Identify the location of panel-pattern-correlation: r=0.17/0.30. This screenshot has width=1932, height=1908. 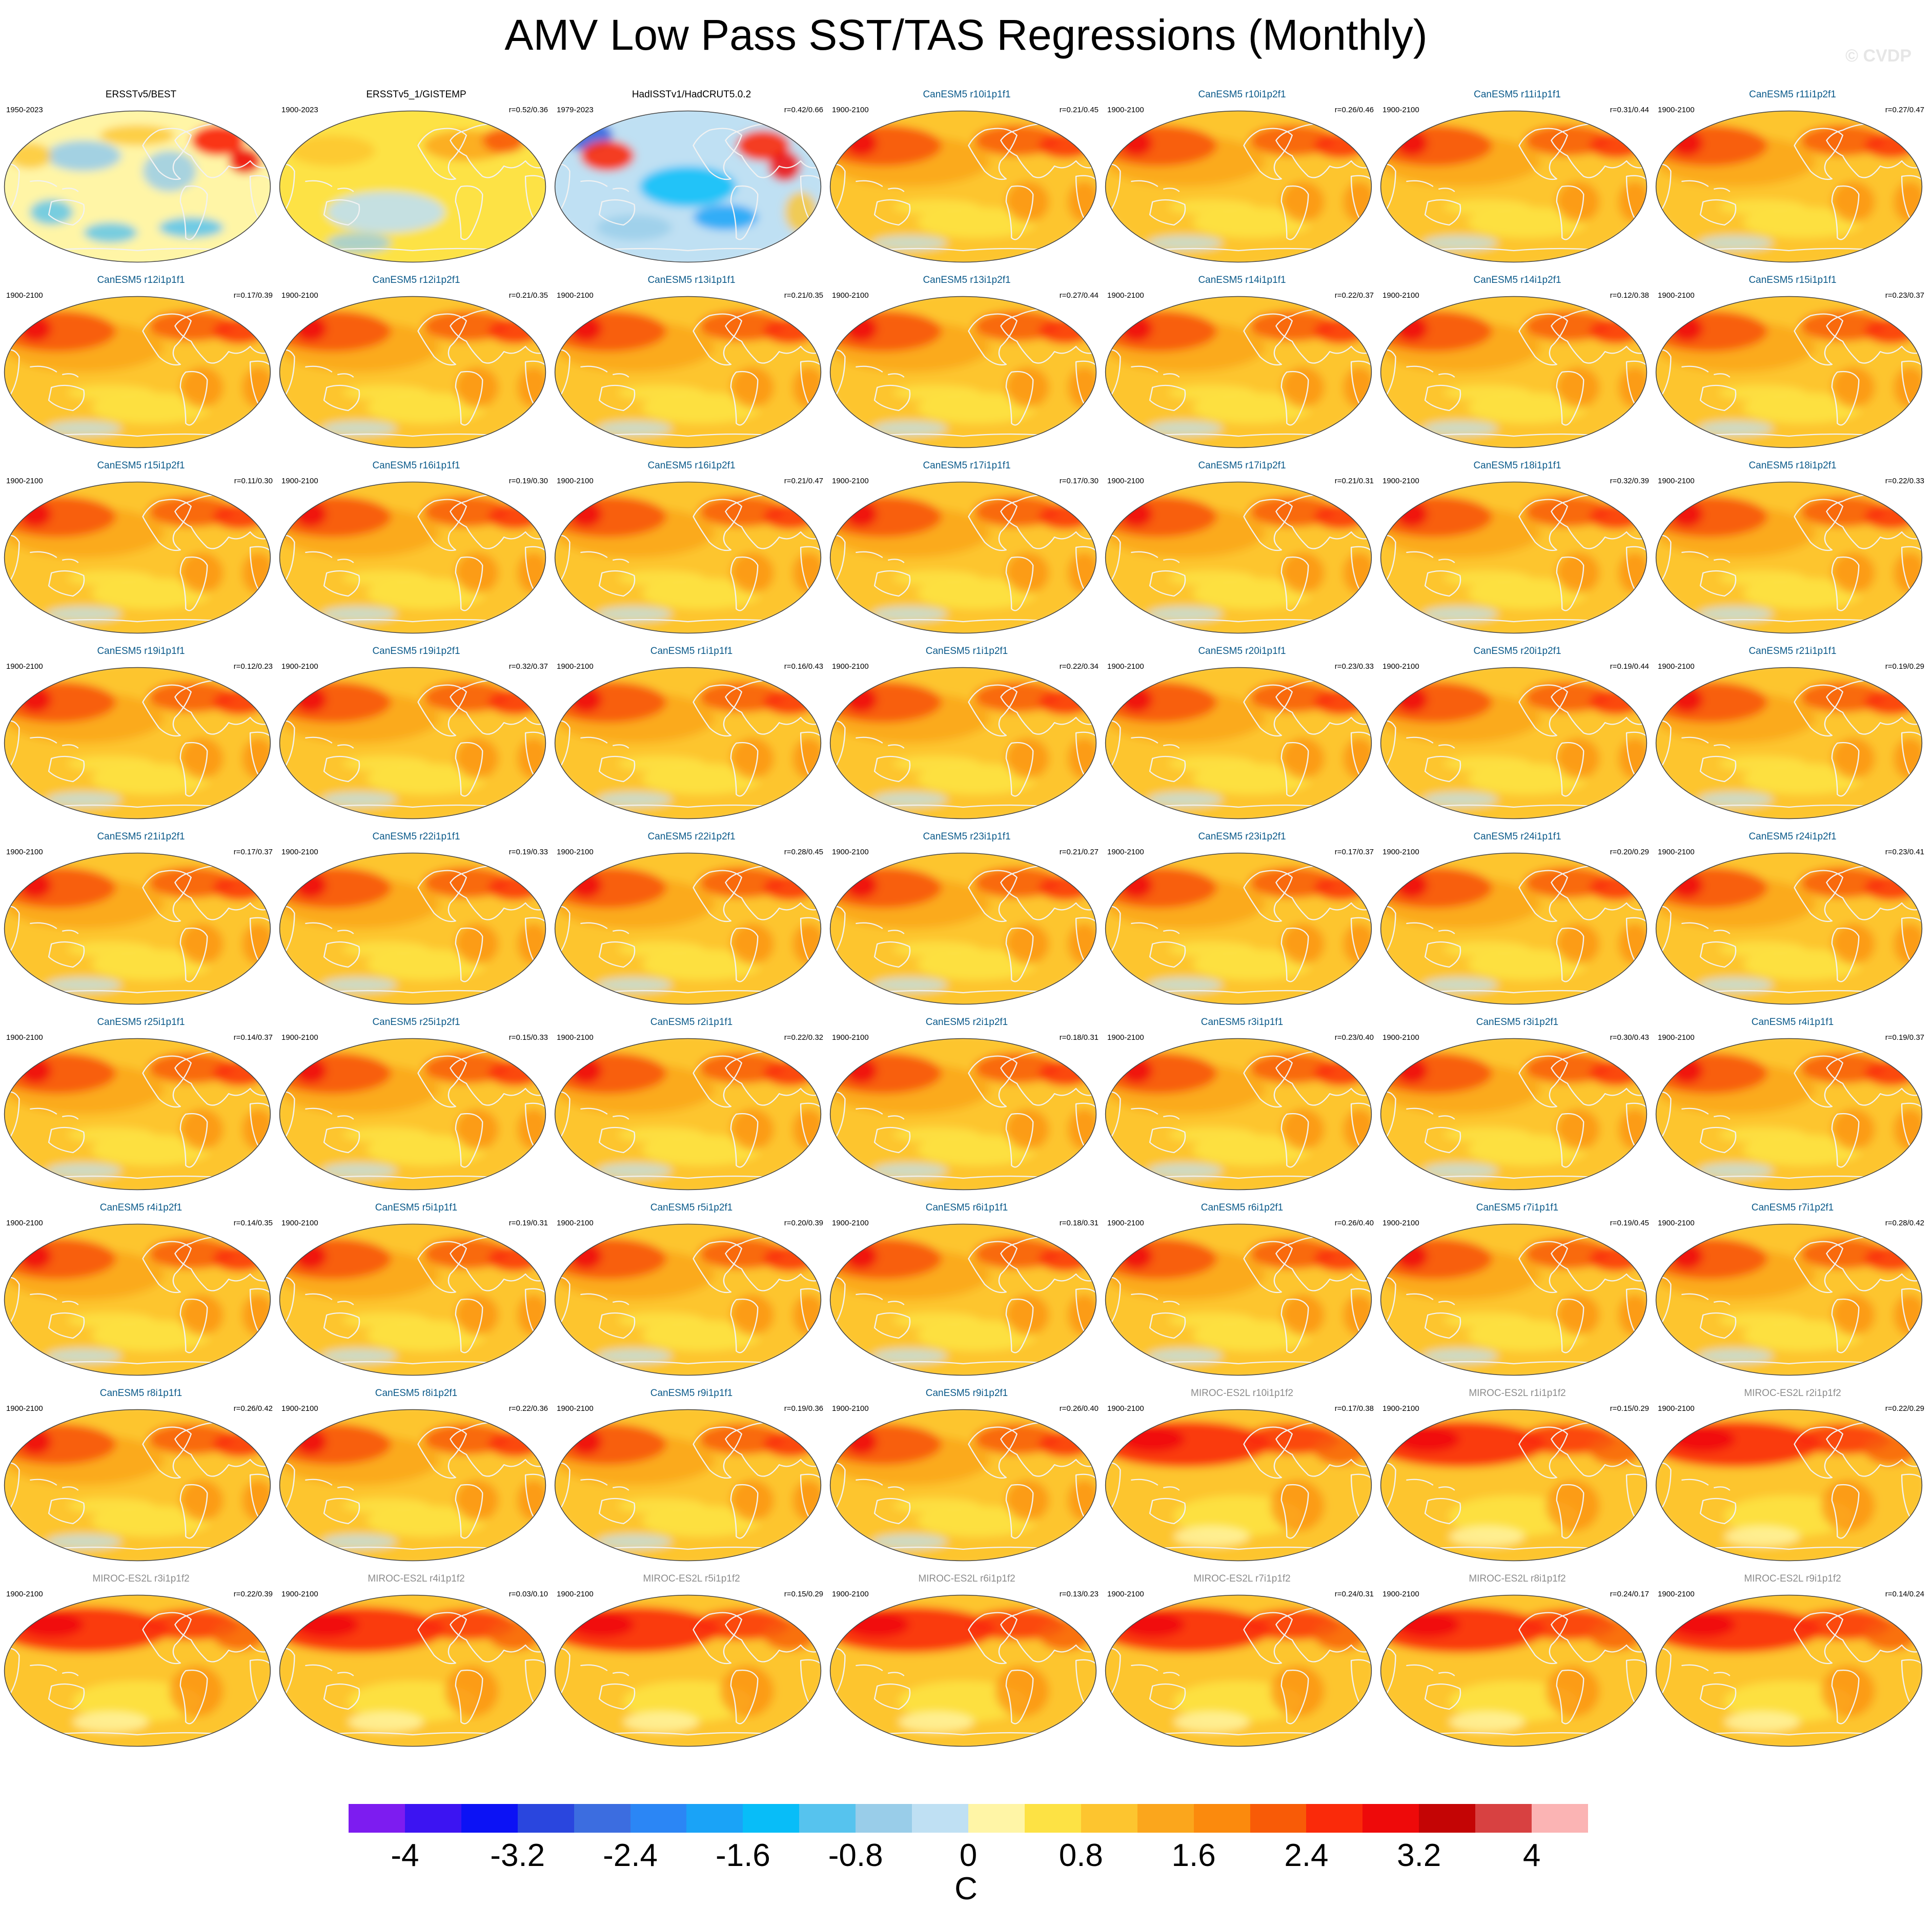
(1079, 481).